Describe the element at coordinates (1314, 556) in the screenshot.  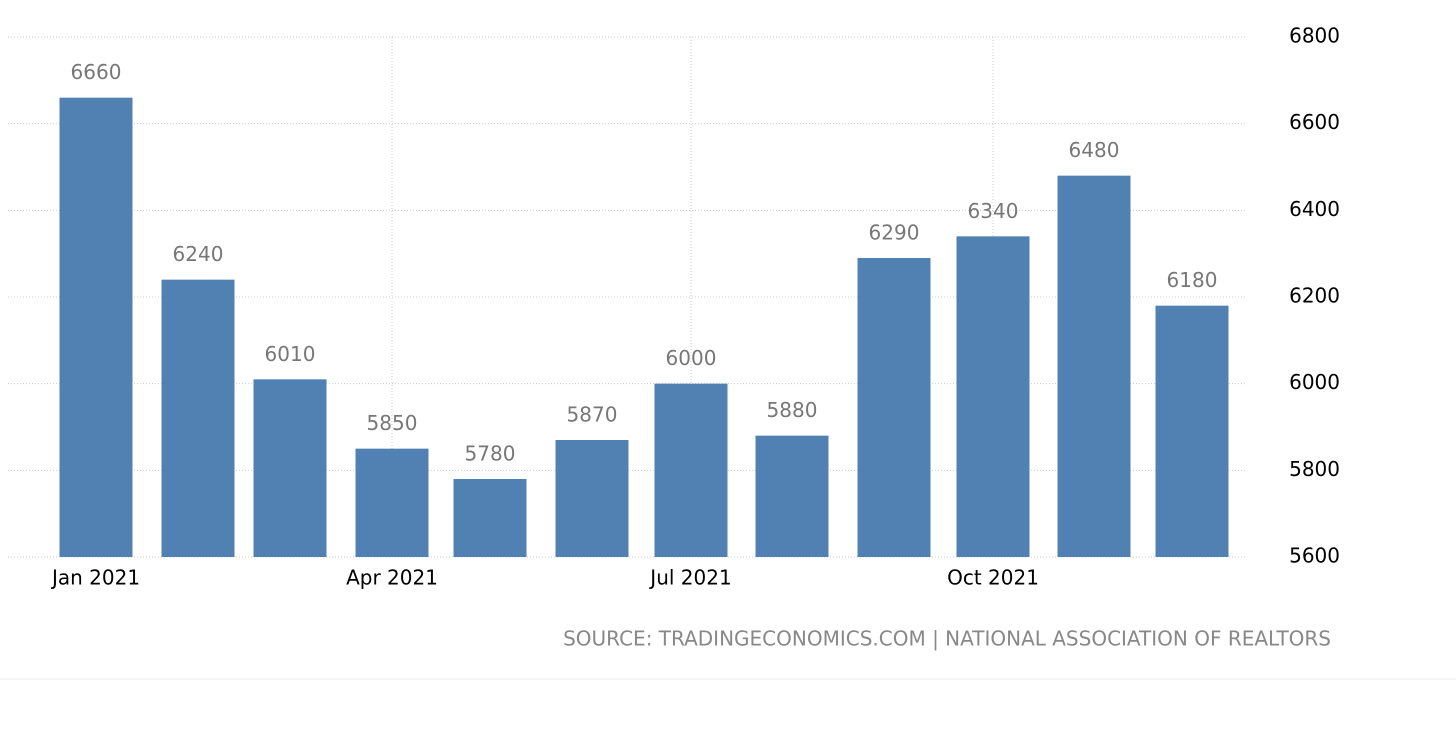
I see `y-tick-label: 5600` at that location.